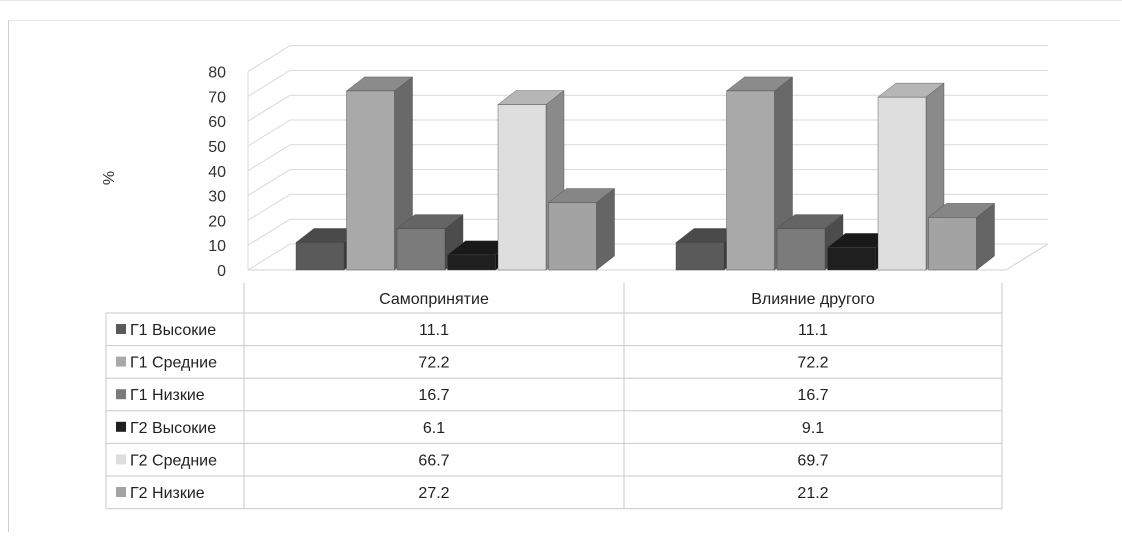 This screenshot has height=536, width=1122. What do you see at coordinates (433, 460) in the screenshot?
I see `data-label: 66.7` at bounding box center [433, 460].